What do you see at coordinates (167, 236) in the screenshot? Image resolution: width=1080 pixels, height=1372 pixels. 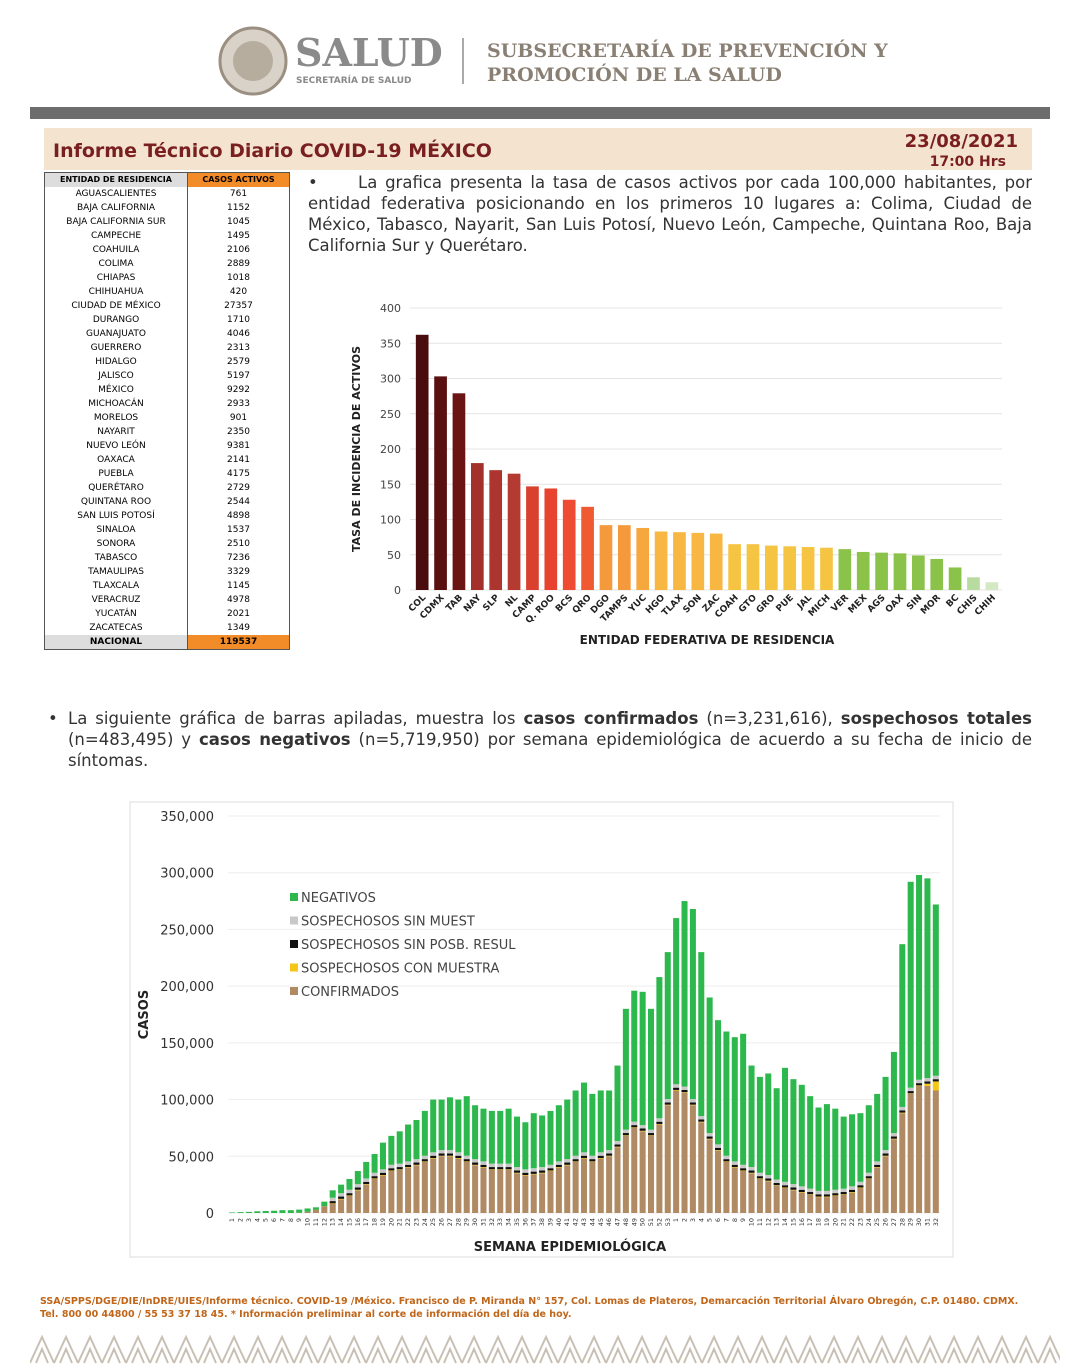 I see `table-row: CAMPECHE 1495` at bounding box center [167, 236].